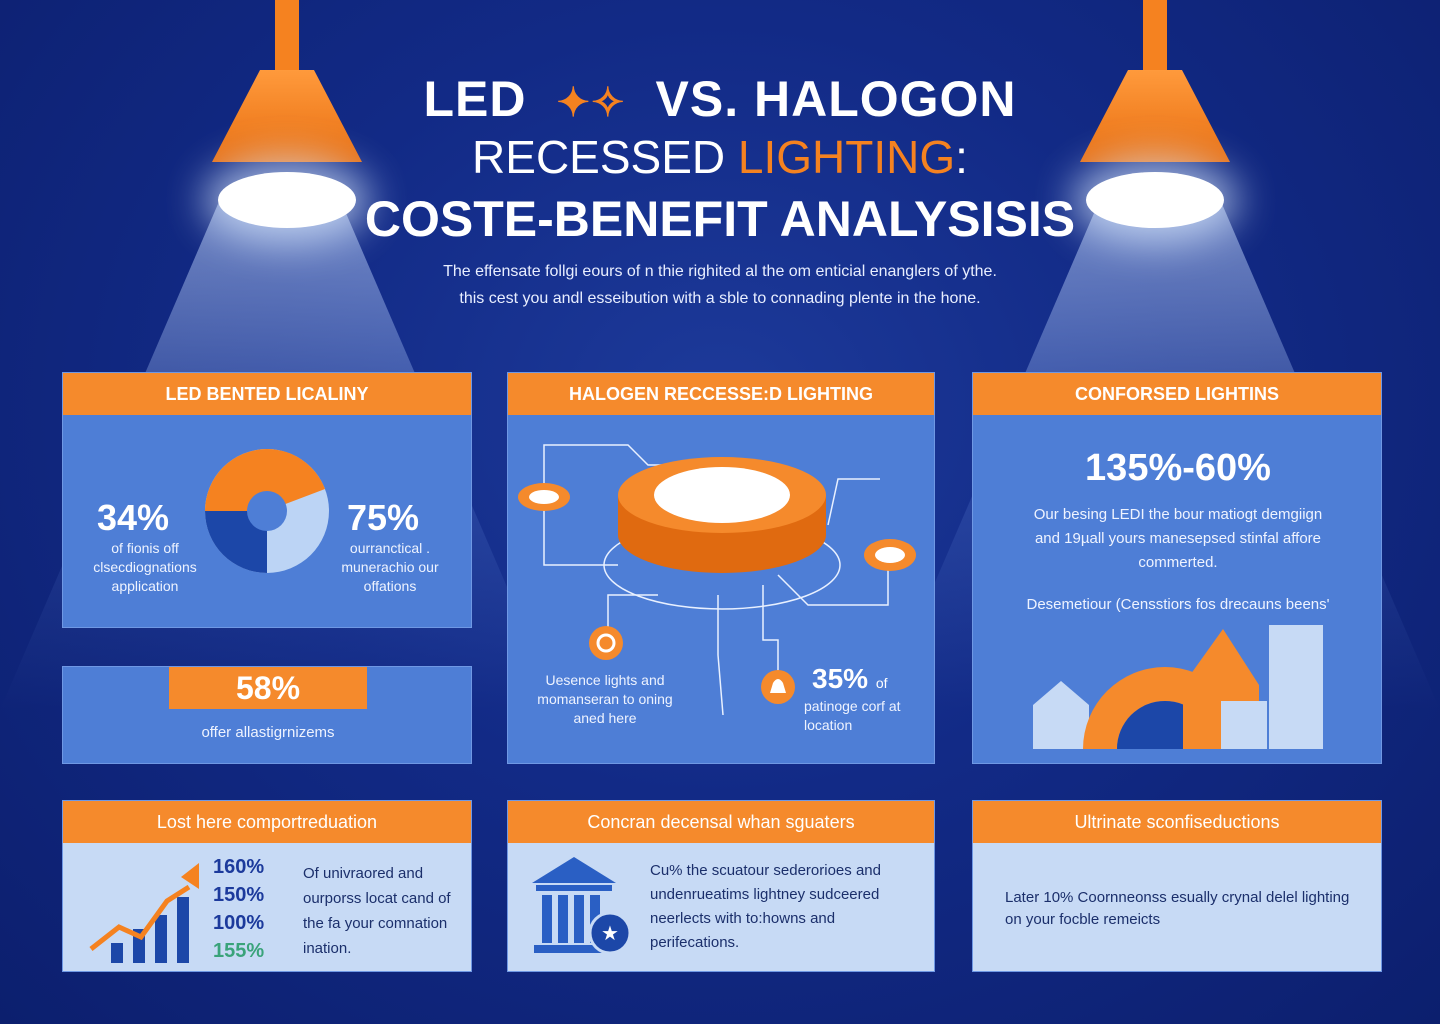  I want to click on ultimate-panel-title: Ultrinate sconfiseductions, so click(1177, 822).